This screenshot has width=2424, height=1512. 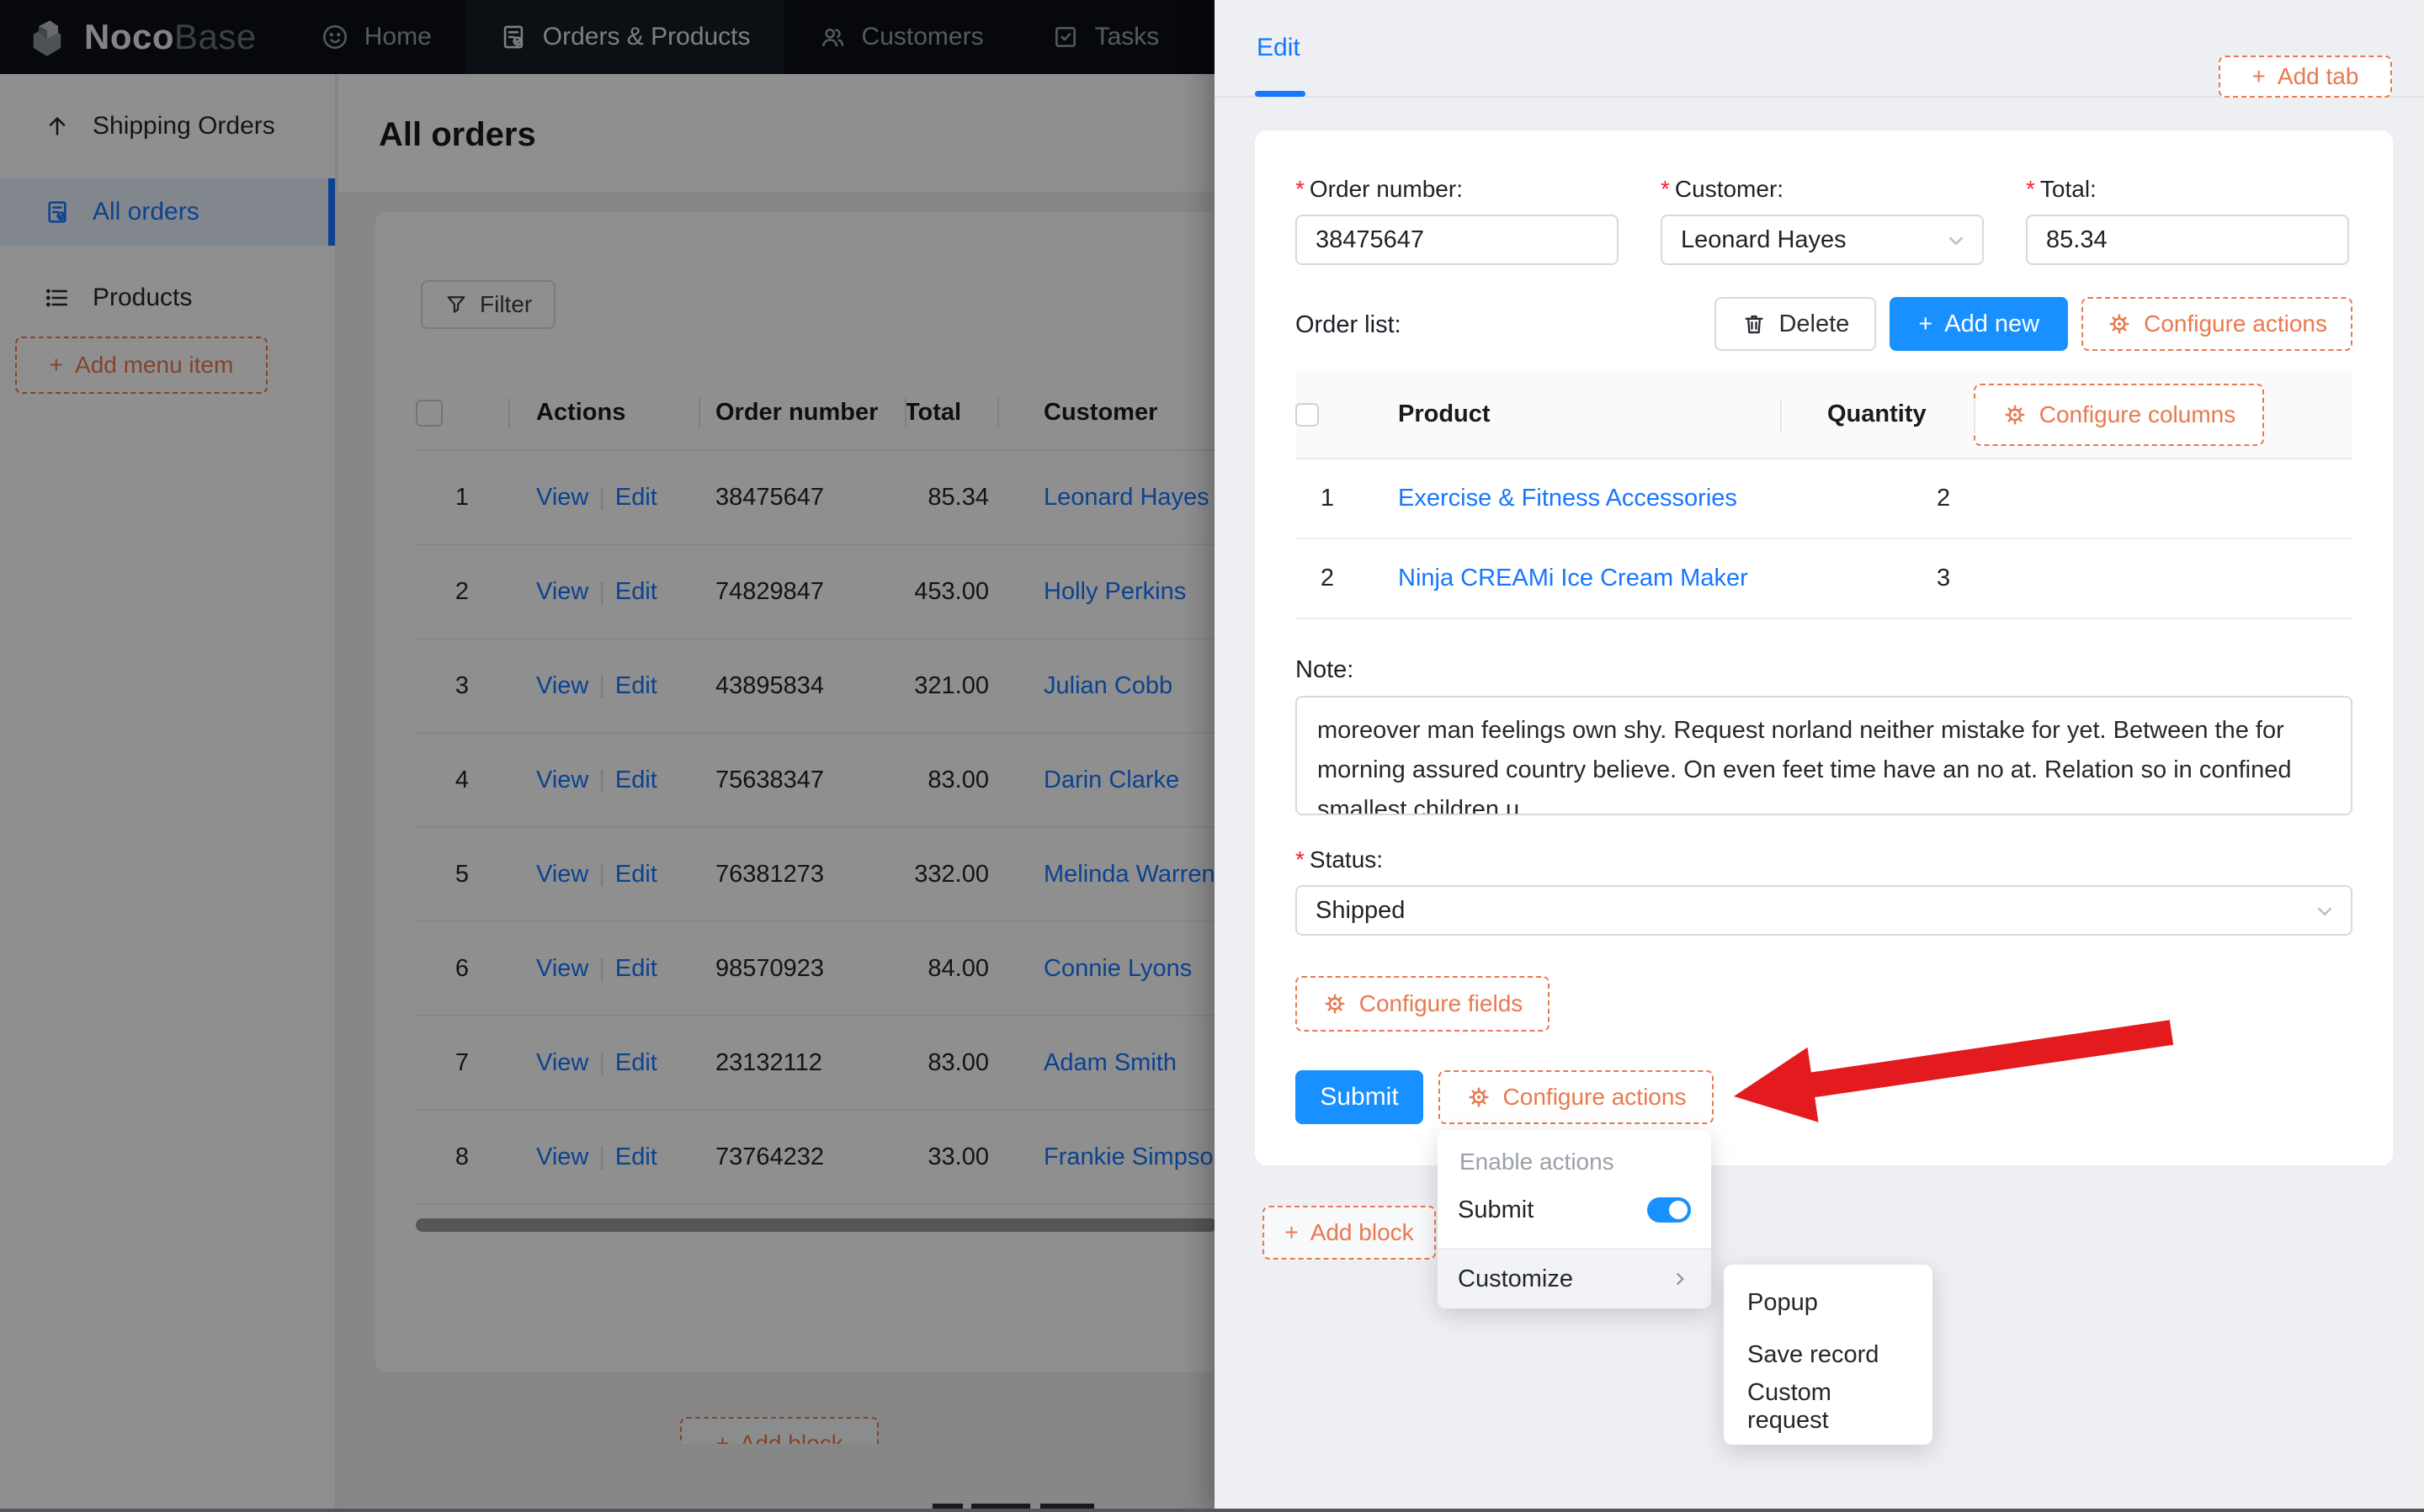 What do you see at coordinates (1823, 499) in the screenshot?
I see `subtable-row: 1 Exercise & Fitness Accessories 2` at bounding box center [1823, 499].